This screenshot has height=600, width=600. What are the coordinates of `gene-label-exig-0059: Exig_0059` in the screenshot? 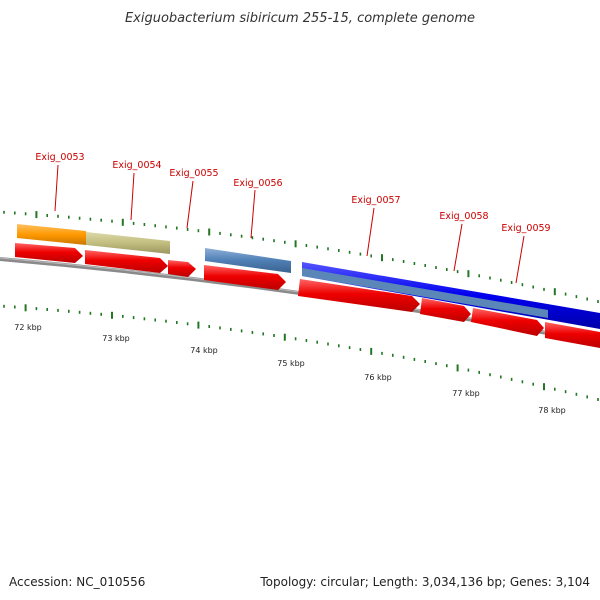 It's located at (525, 228).